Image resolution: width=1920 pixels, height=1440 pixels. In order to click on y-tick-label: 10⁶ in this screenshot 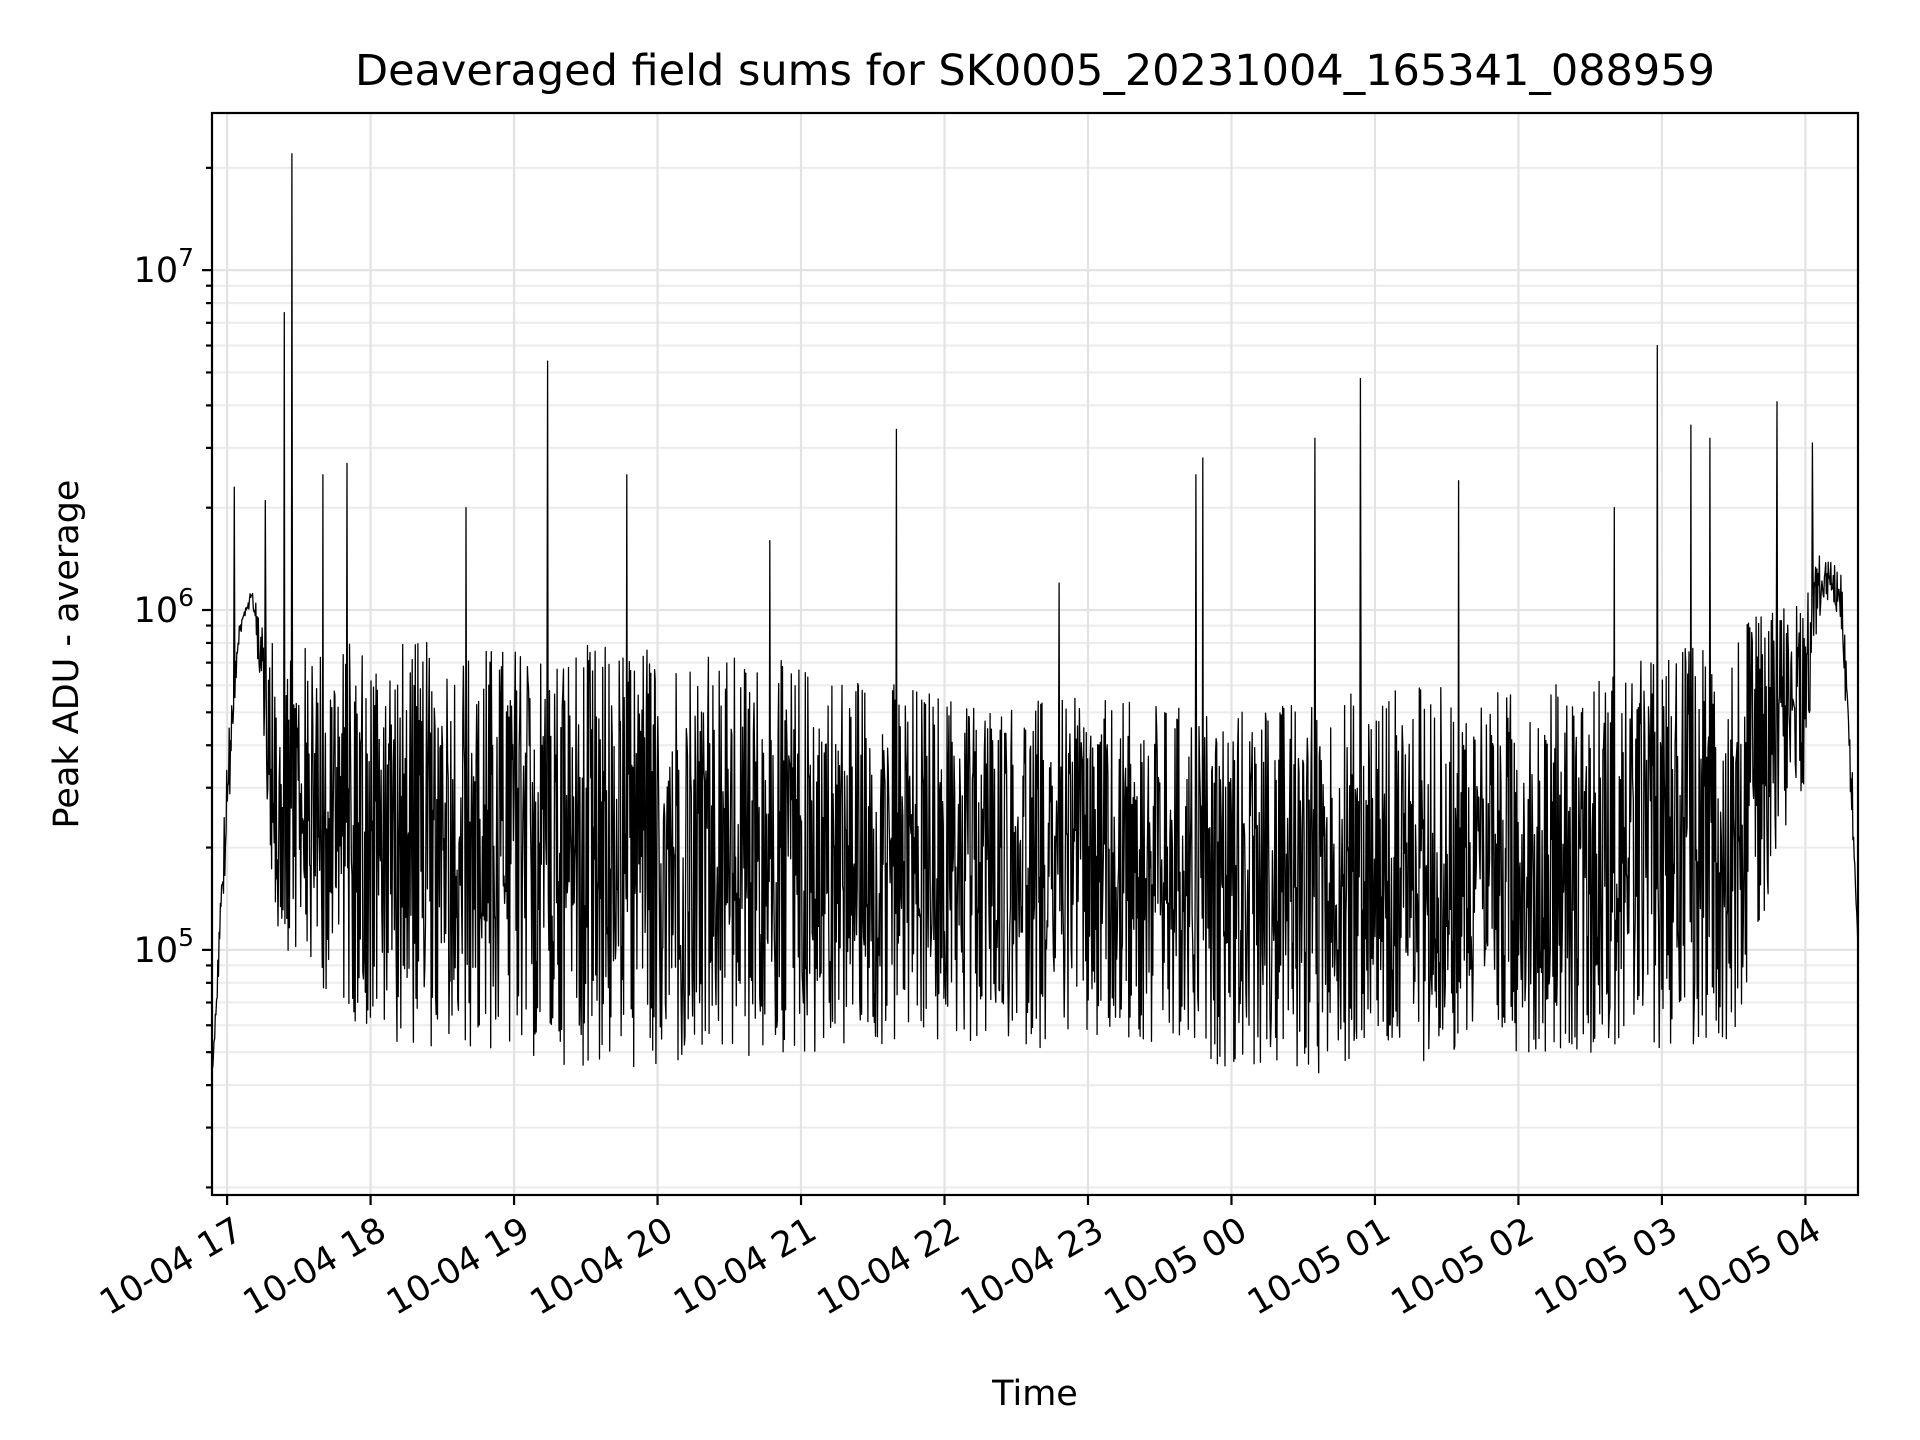, I will do `click(164, 607)`.